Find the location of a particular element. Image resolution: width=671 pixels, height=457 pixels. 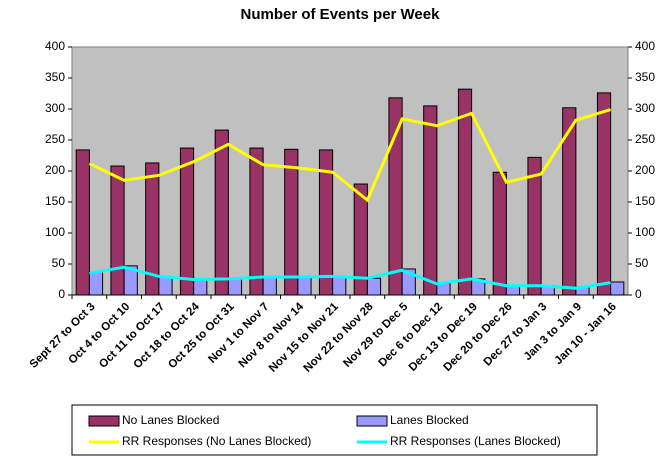

y2-tick-label: 0 is located at coordinates (638, 294).